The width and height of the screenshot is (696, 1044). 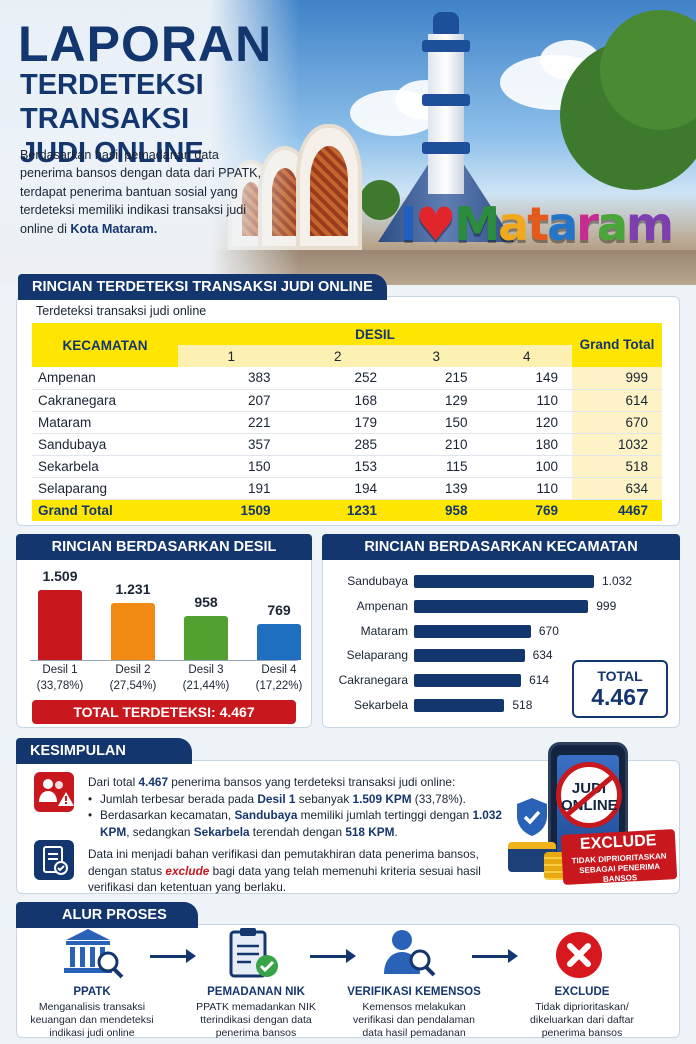 What do you see at coordinates (501, 547) in the screenshot?
I see `kecamatan-chart-heading: RINCIAN BERDASARKAN KECAMATAN` at bounding box center [501, 547].